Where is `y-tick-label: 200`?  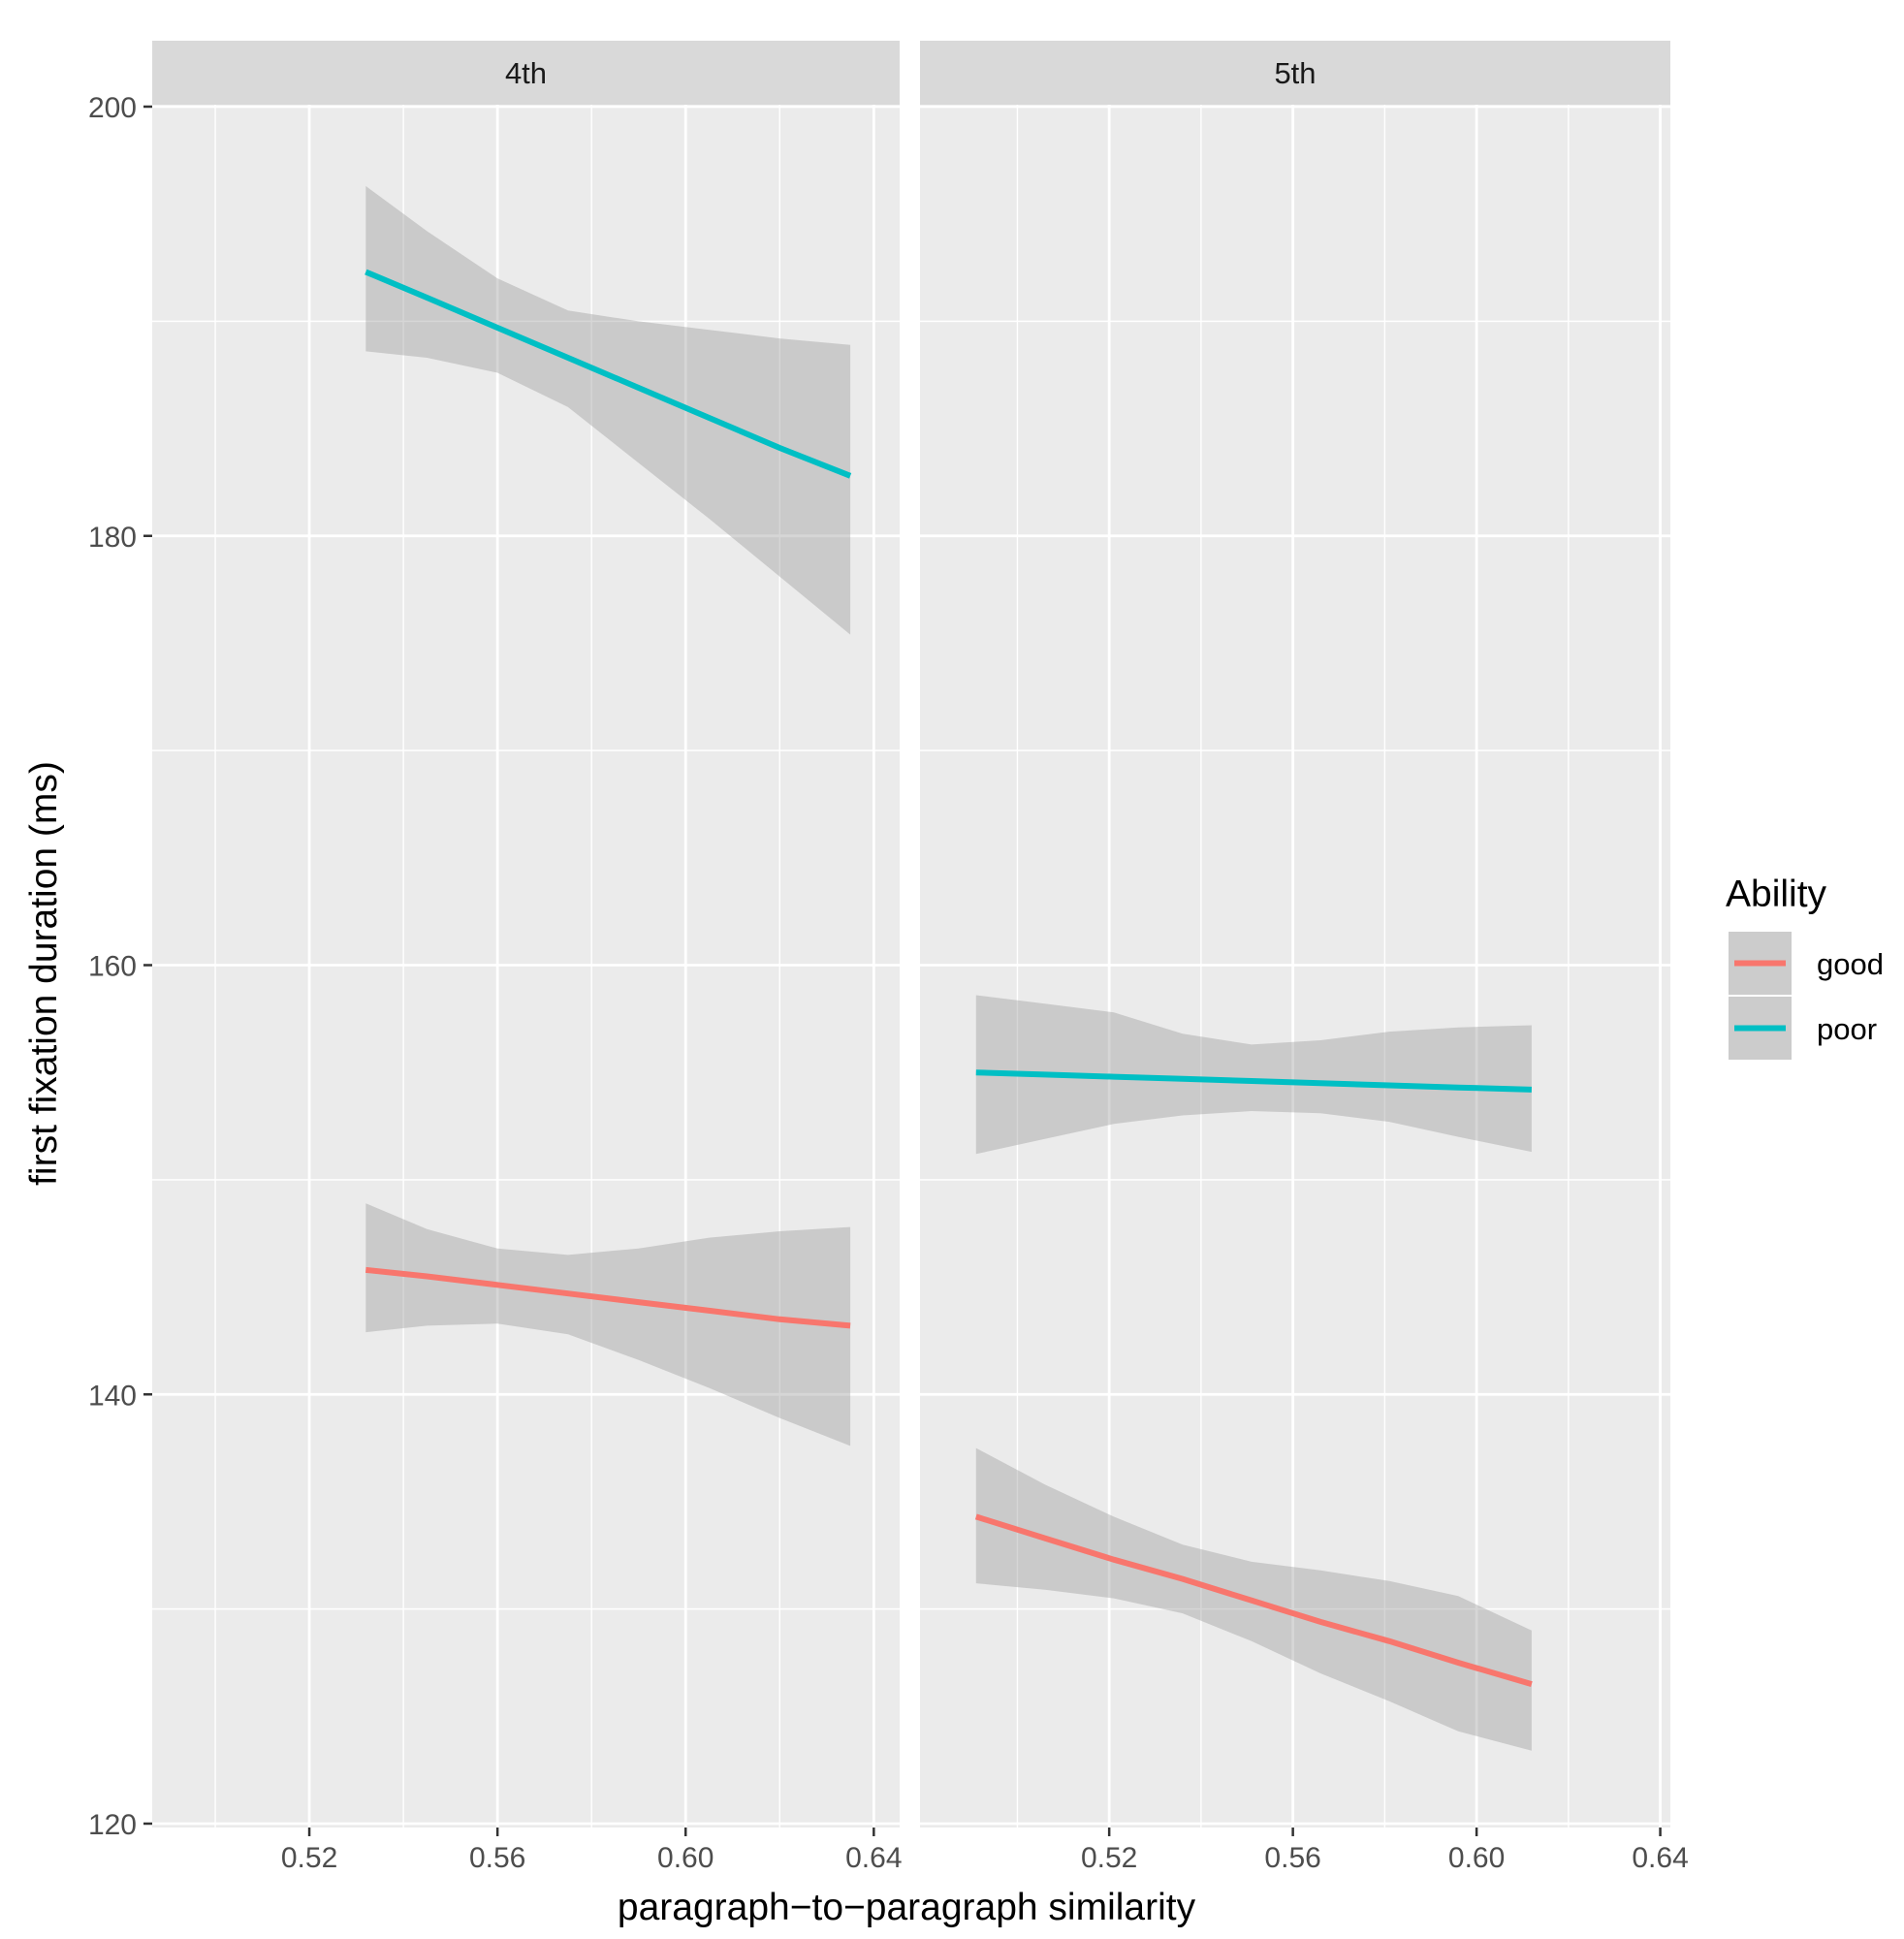 y-tick-label: 200 is located at coordinates (112, 108).